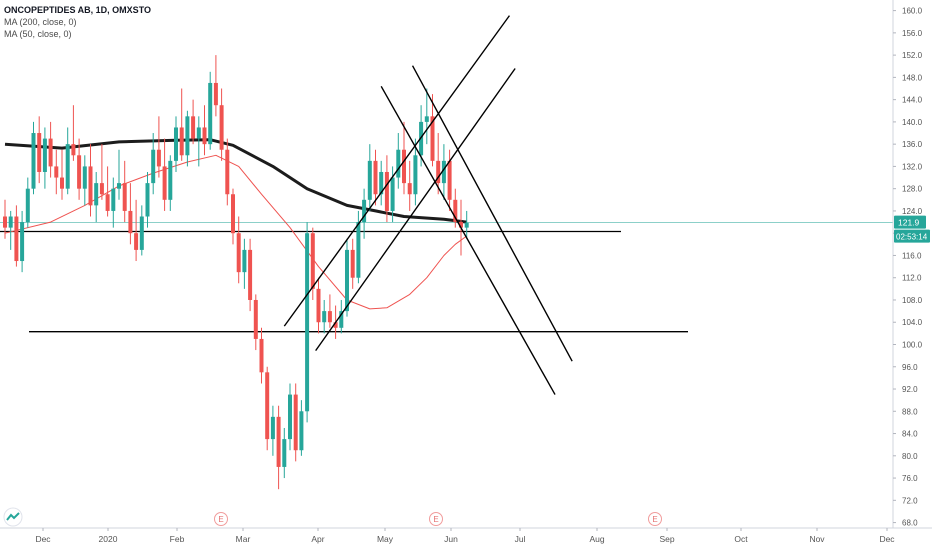  I want to click on y-tick-label: 80.0, so click(910, 456).